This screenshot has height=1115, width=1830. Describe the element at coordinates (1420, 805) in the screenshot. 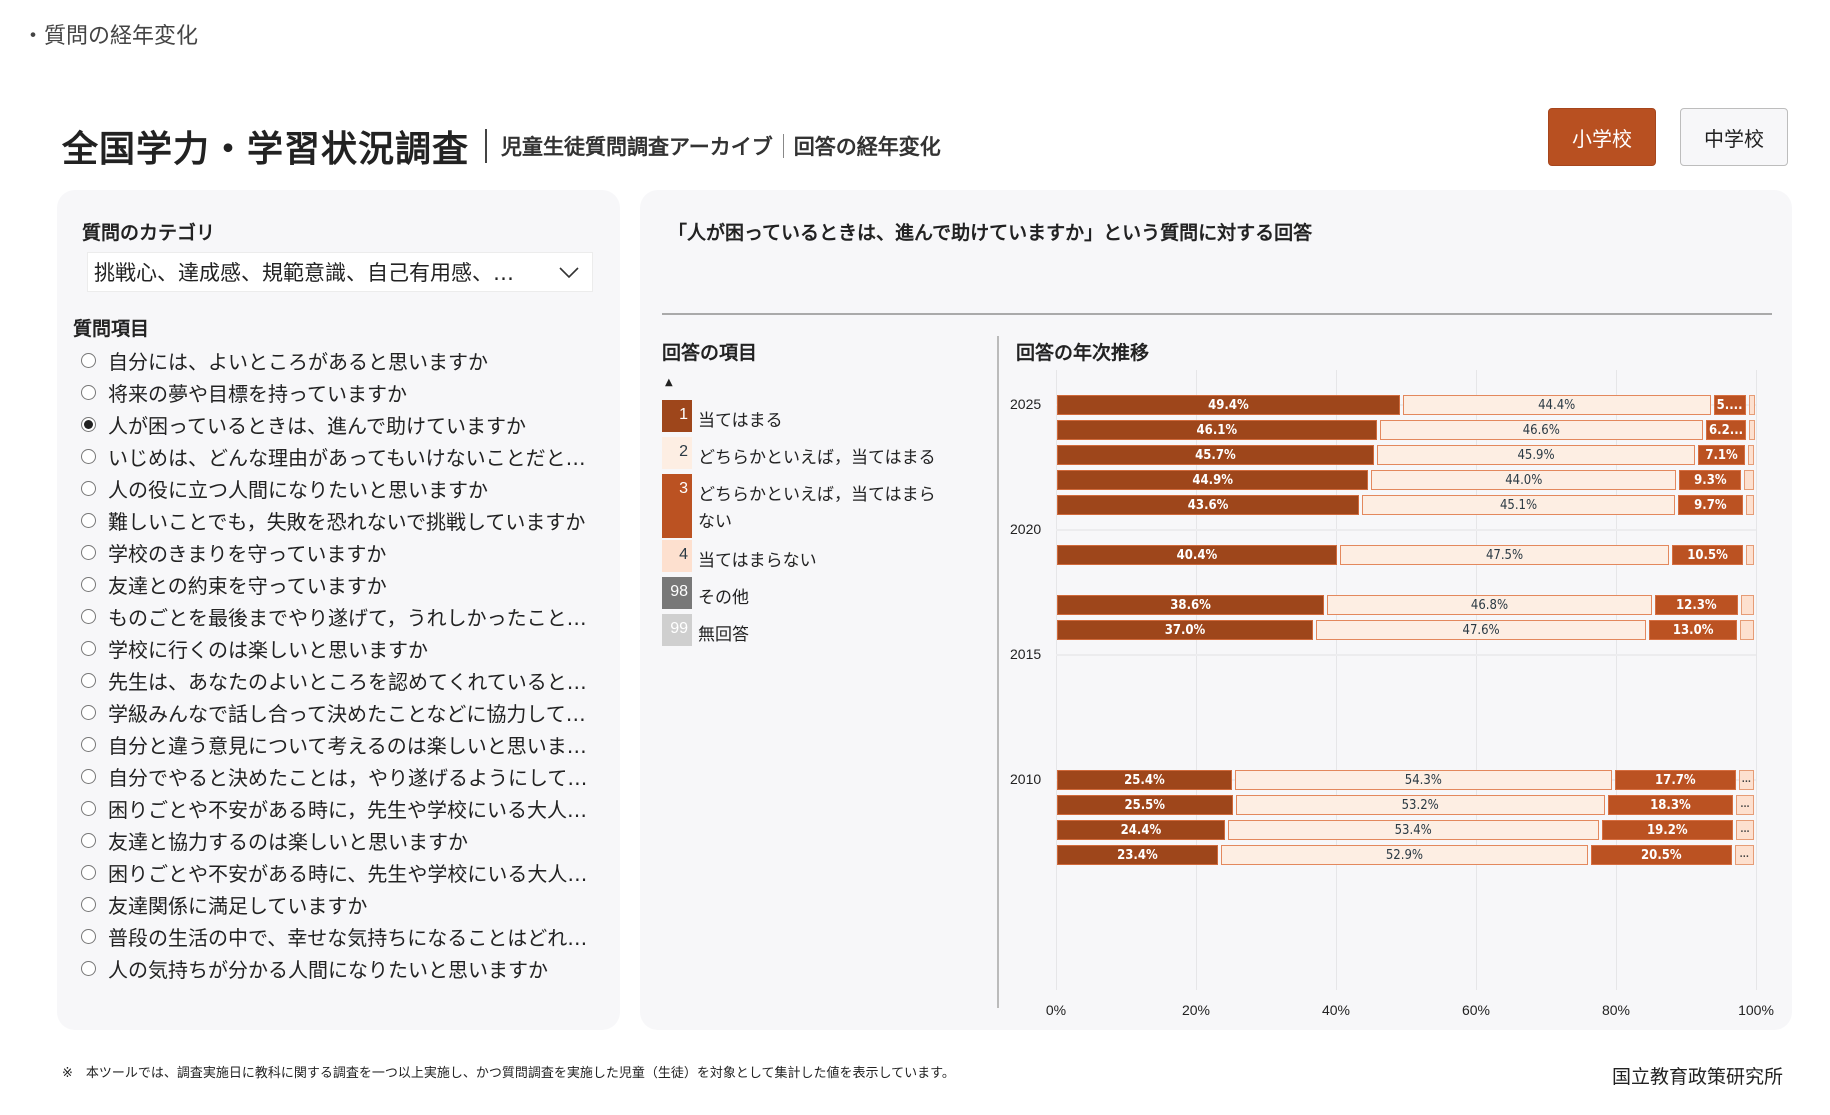

I see `bar-segment: 53.2%` at that location.